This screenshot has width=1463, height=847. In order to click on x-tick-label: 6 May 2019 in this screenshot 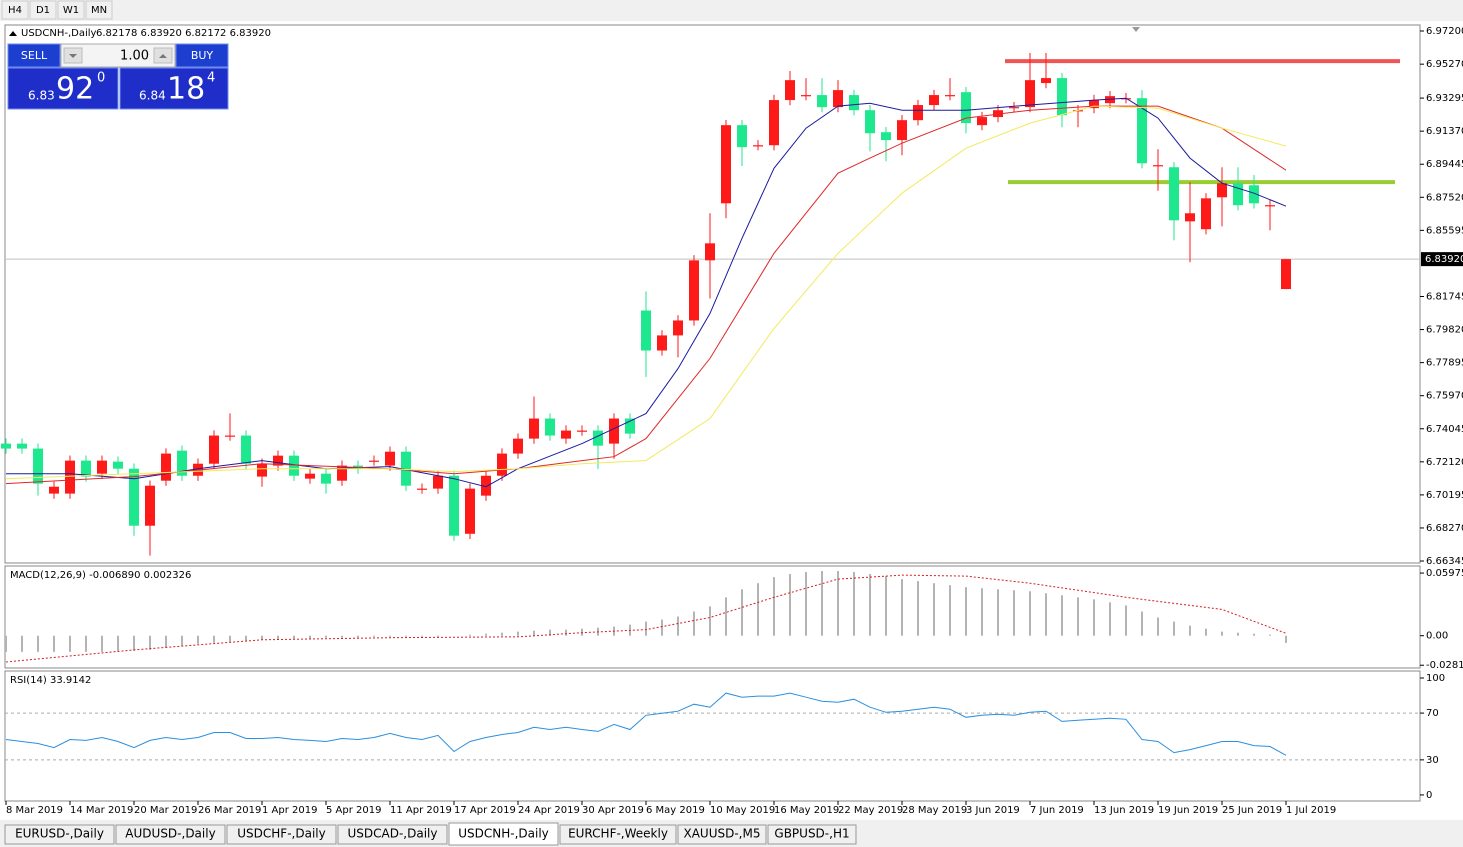, I will do `click(675, 810)`.